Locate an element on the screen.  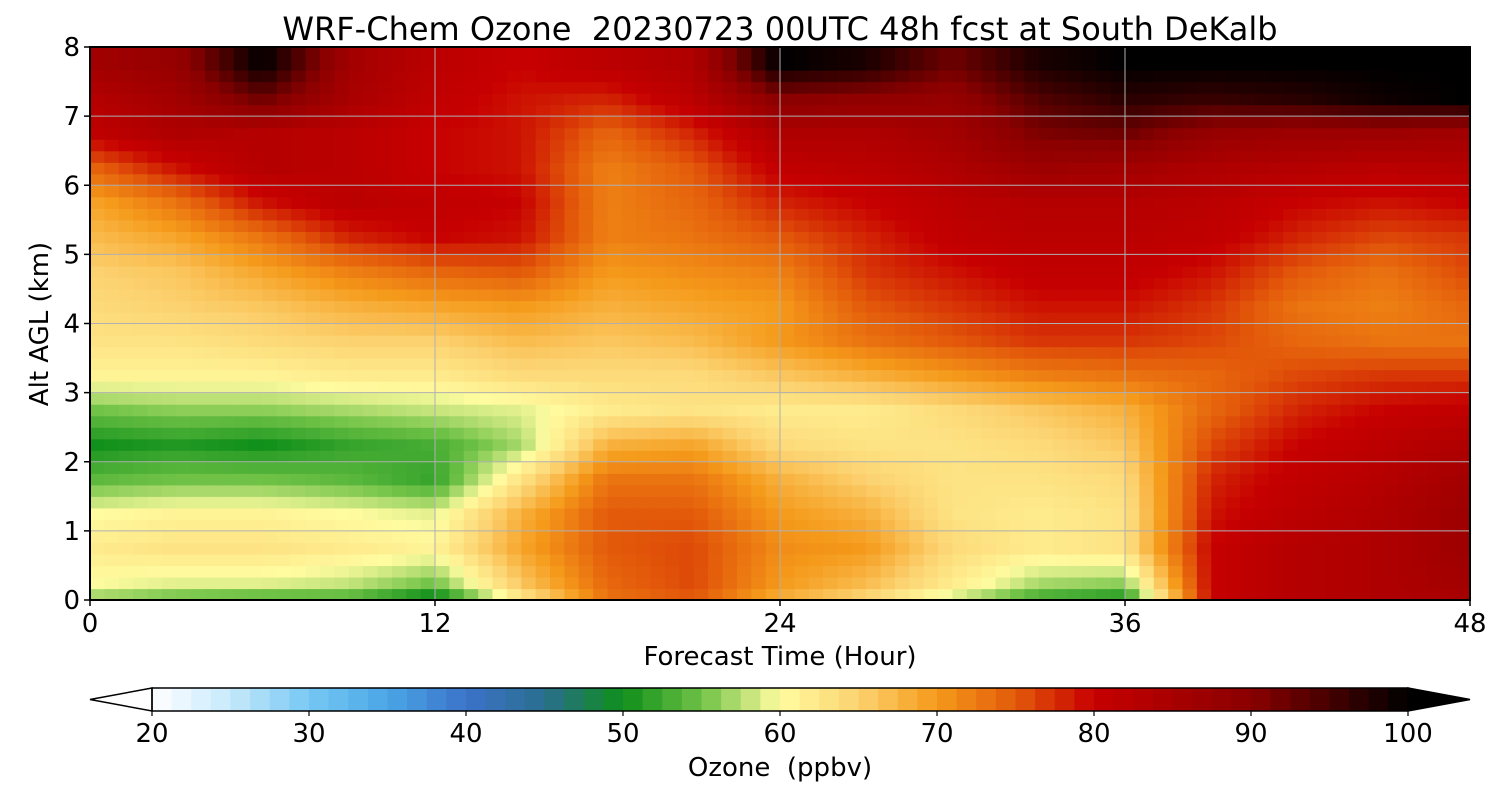
colorbar-swatch is located at coordinates (711, 699).